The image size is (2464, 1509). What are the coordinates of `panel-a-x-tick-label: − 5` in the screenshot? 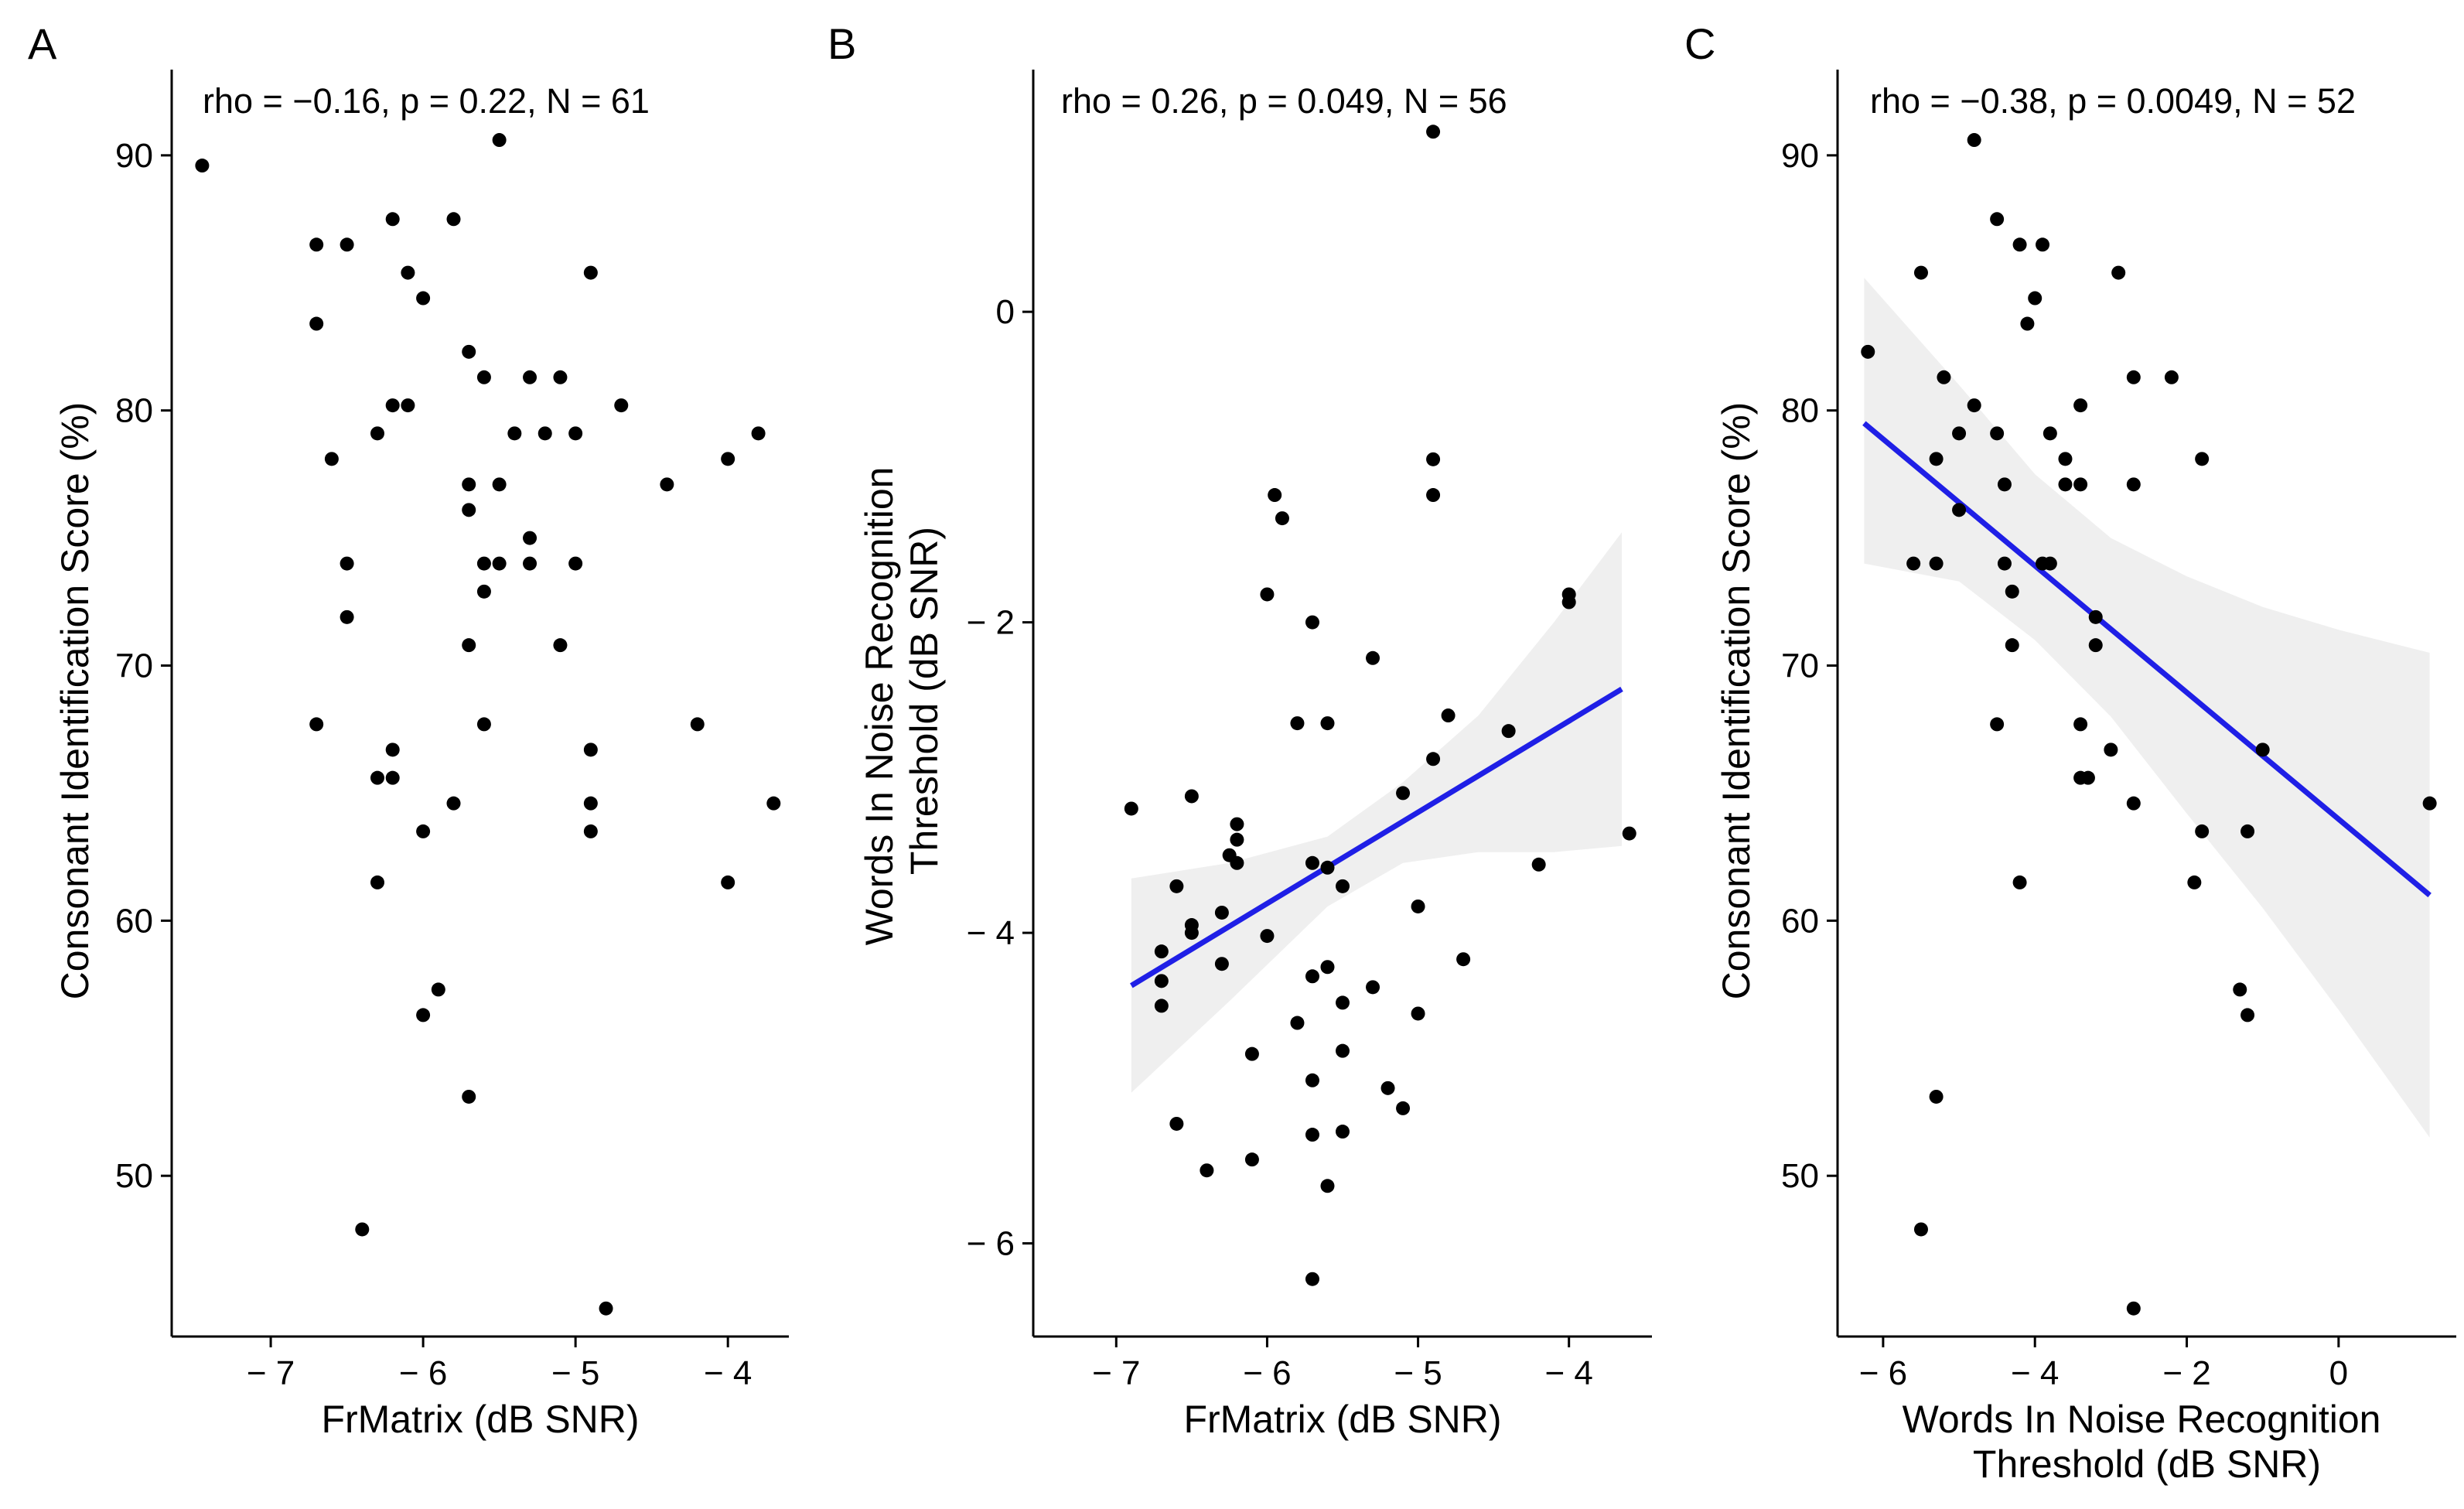 It's located at (575, 1373).